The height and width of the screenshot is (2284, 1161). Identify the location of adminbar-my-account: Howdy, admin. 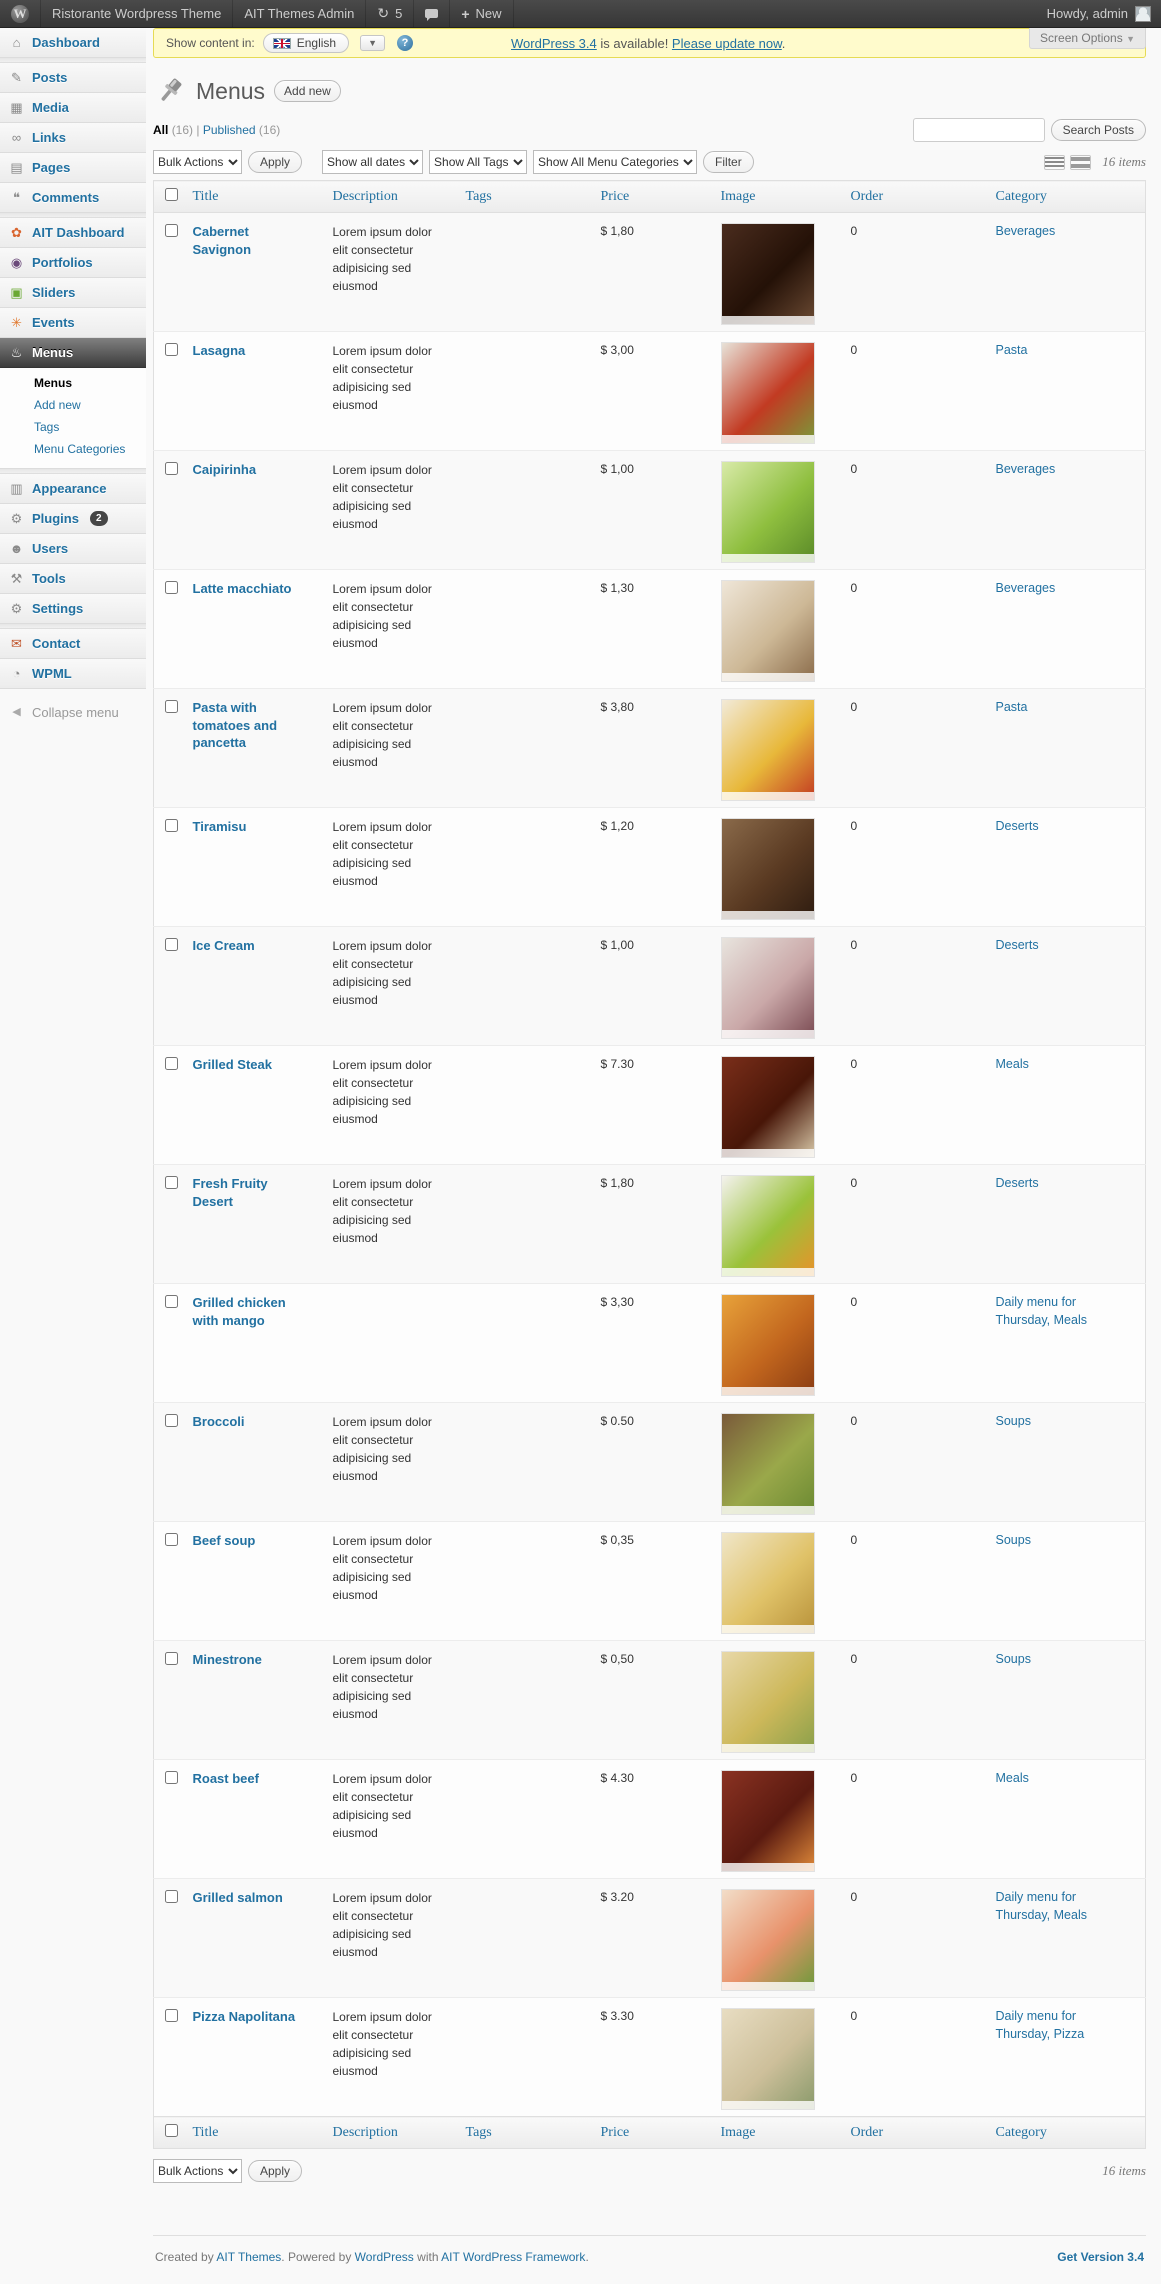
(1087, 13).